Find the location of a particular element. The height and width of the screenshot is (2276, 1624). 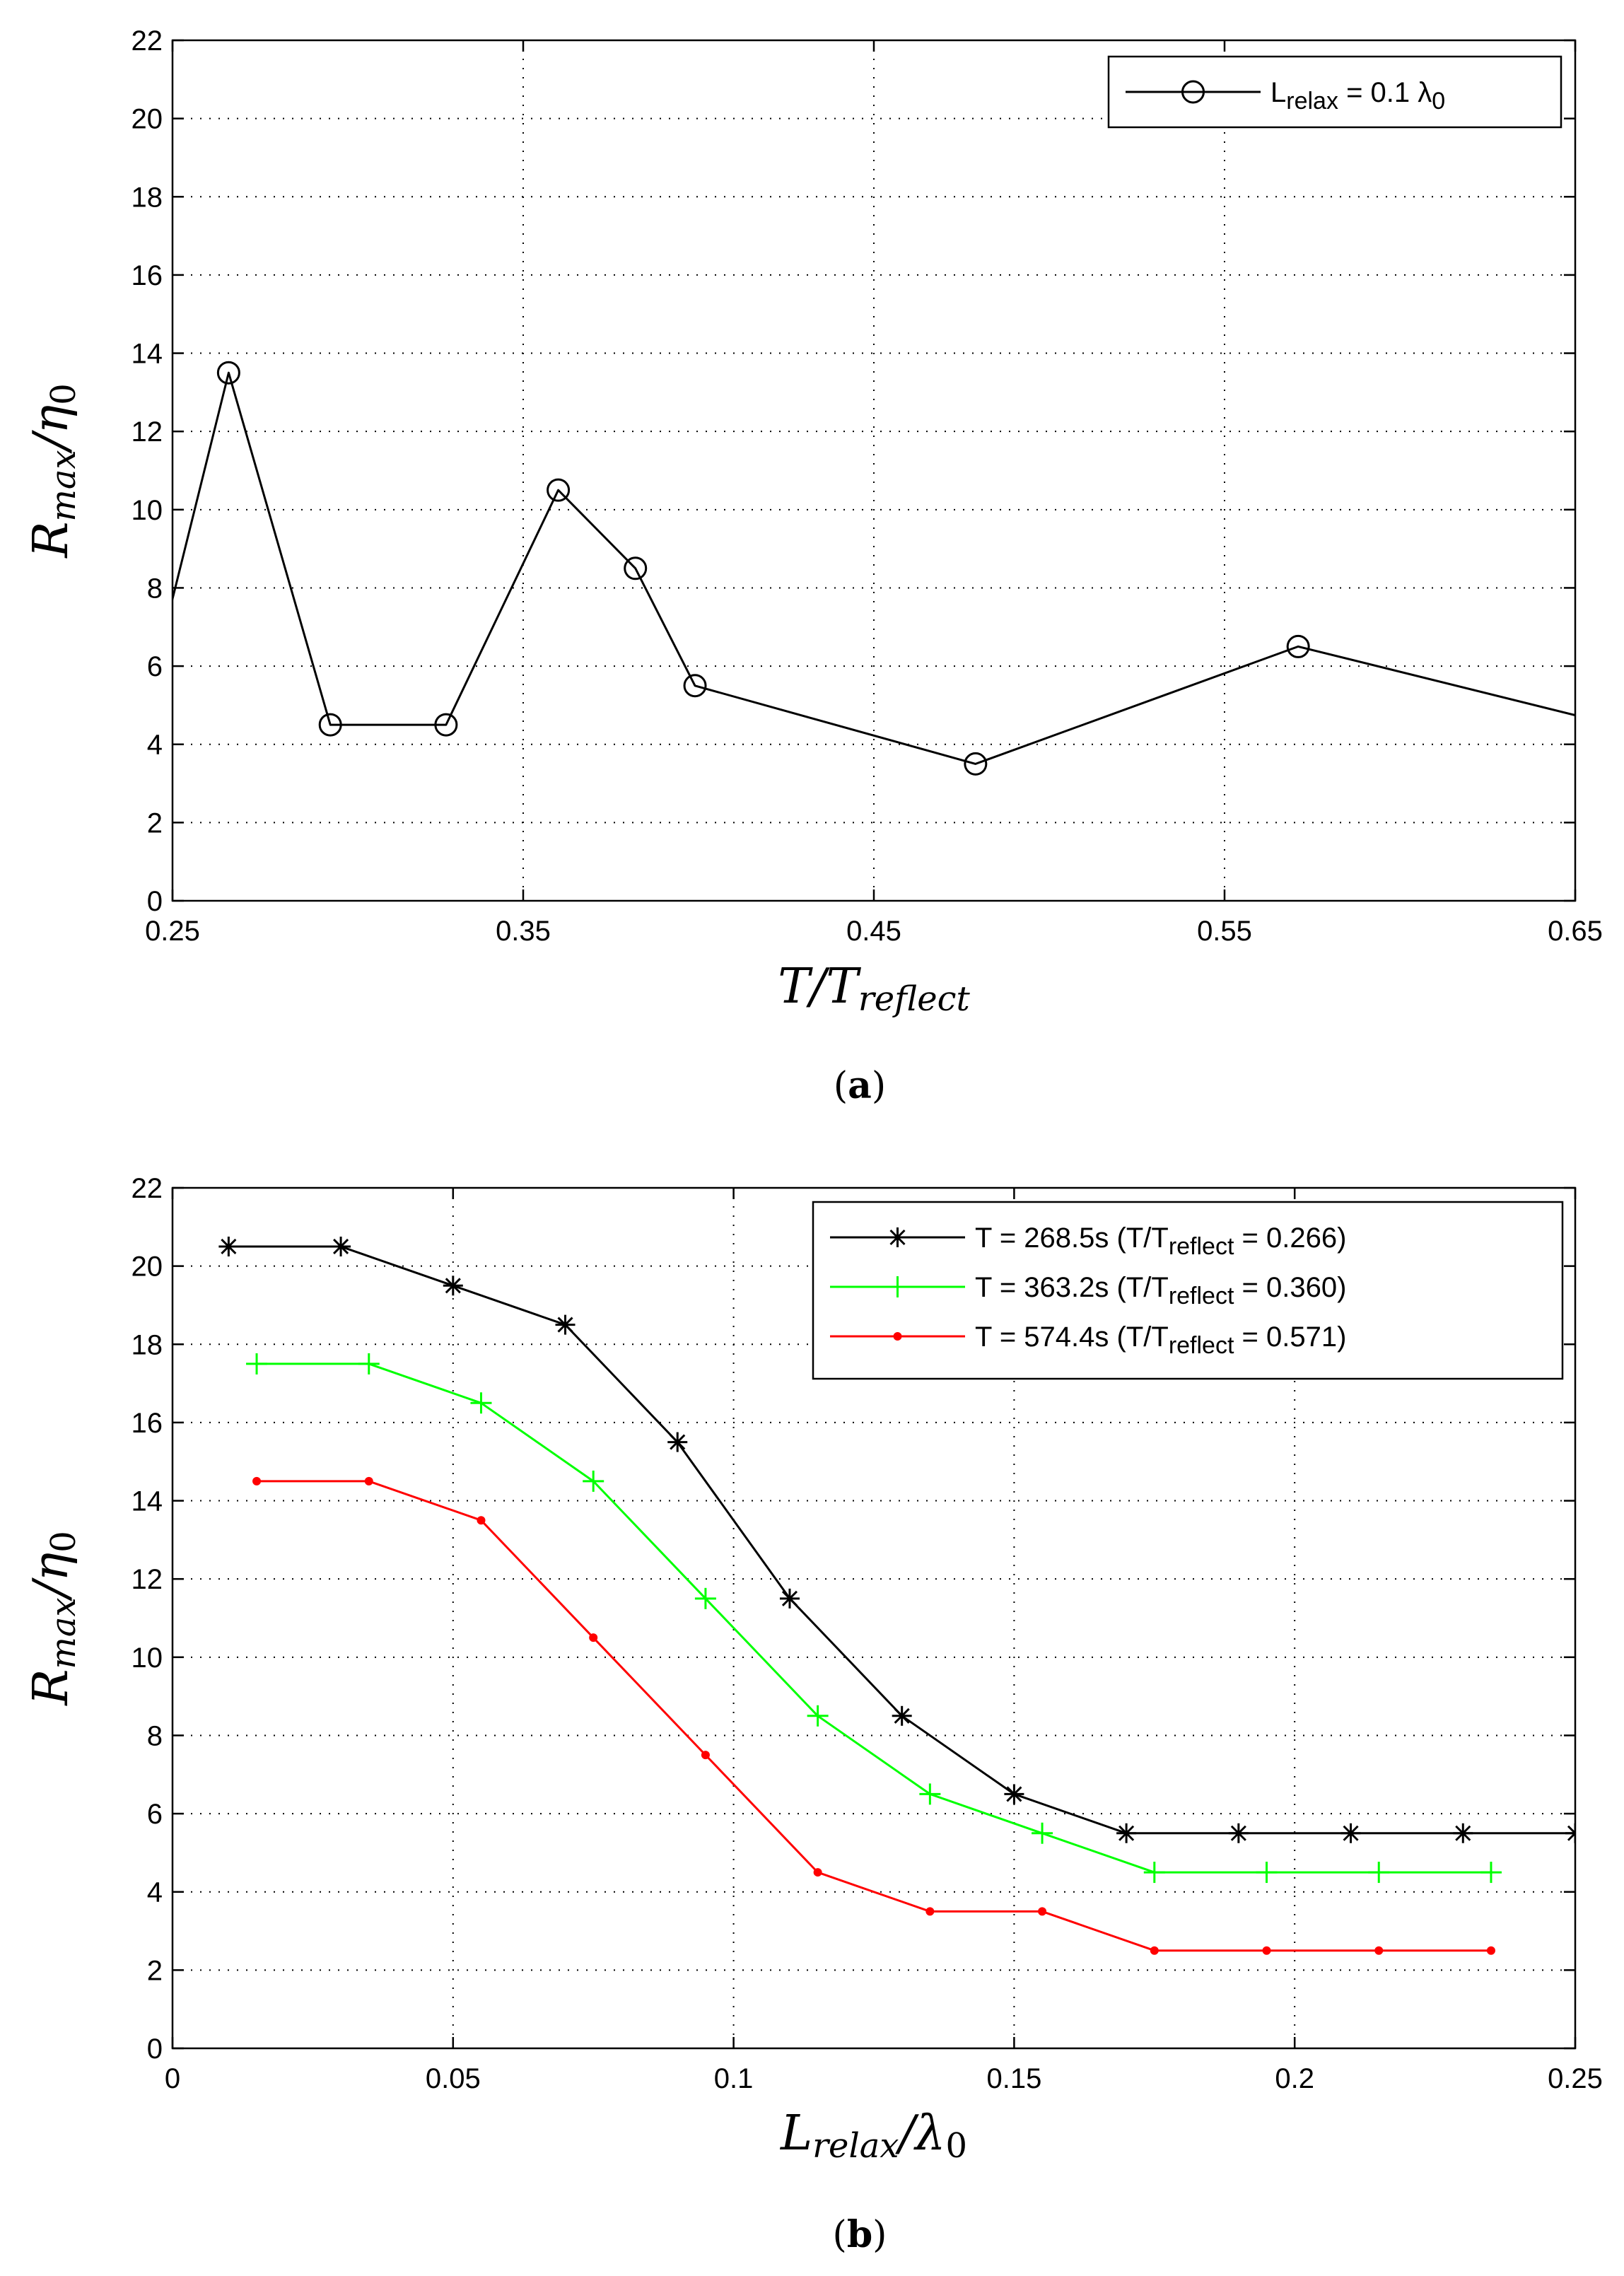

y-tick-label: 14 is located at coordinates (147, 1502).